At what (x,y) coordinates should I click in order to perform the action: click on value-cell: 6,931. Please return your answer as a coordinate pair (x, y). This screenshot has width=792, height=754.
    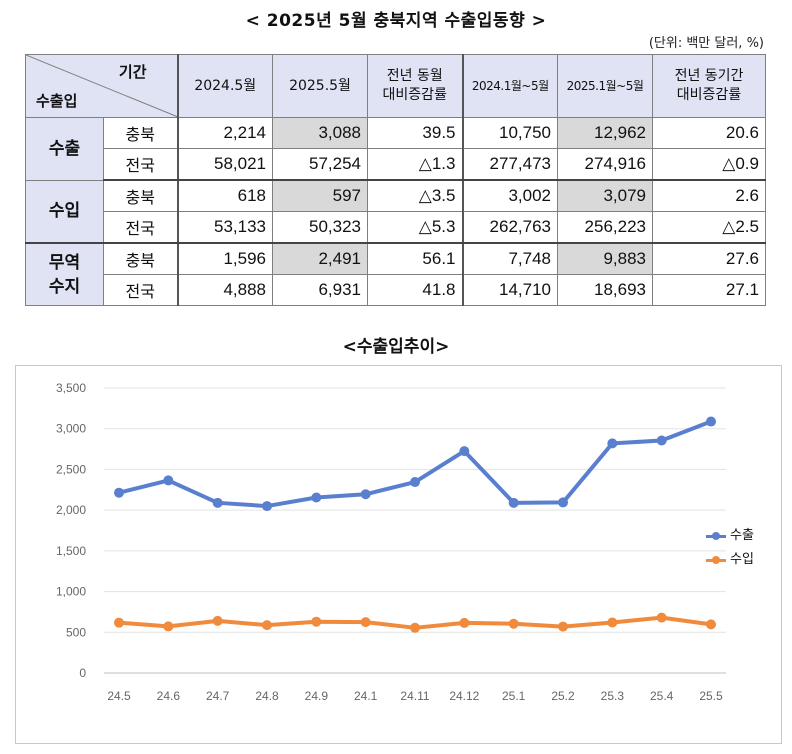
    Looking at the image, I should click on (320, 290).